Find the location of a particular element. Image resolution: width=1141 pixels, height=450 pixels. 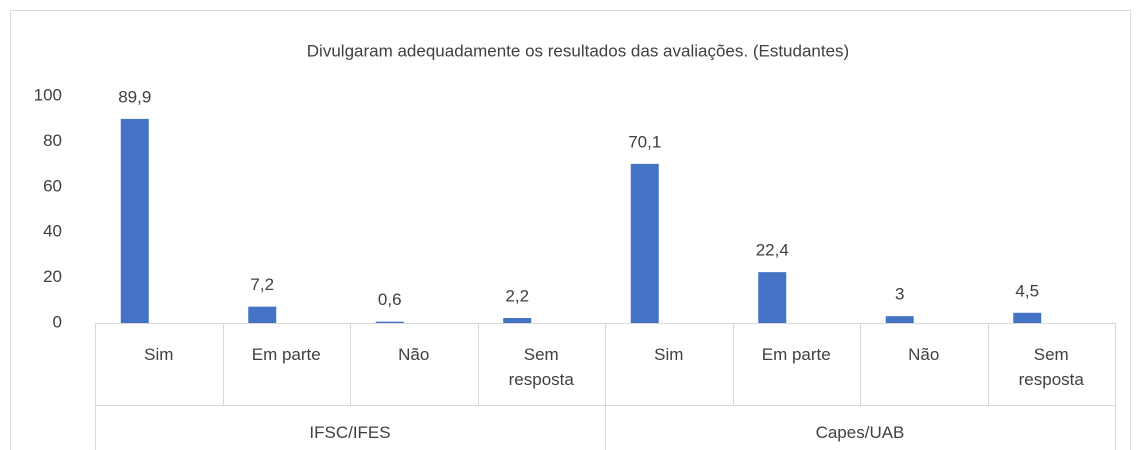

y-tick-label: 60 is located at coordinates (52, 185).